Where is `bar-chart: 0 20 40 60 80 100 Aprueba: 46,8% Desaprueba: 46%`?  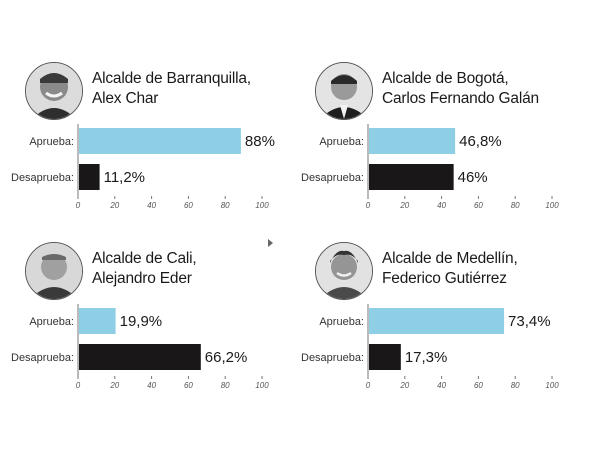
bar-chart: 0 20 40 60 80 100 Aprueba: 46,8% Desaprueba: 46% is located at coordinates (430, 167).